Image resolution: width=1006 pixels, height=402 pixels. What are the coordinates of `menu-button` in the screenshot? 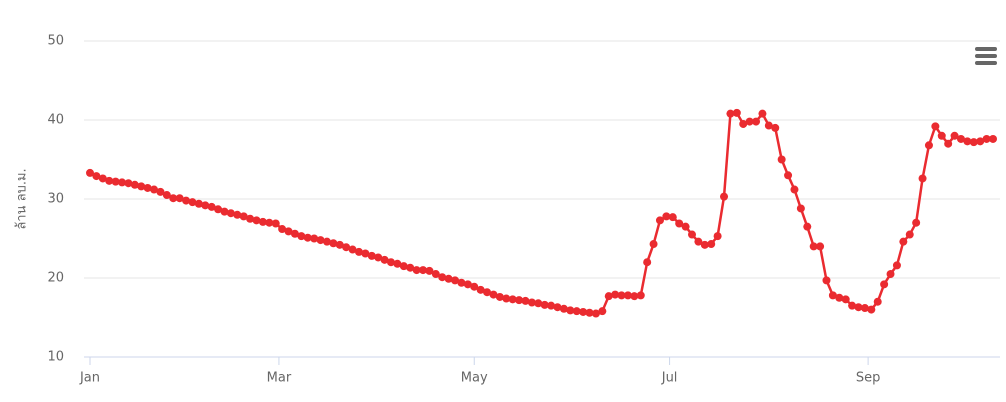 It's located at (986, 56).